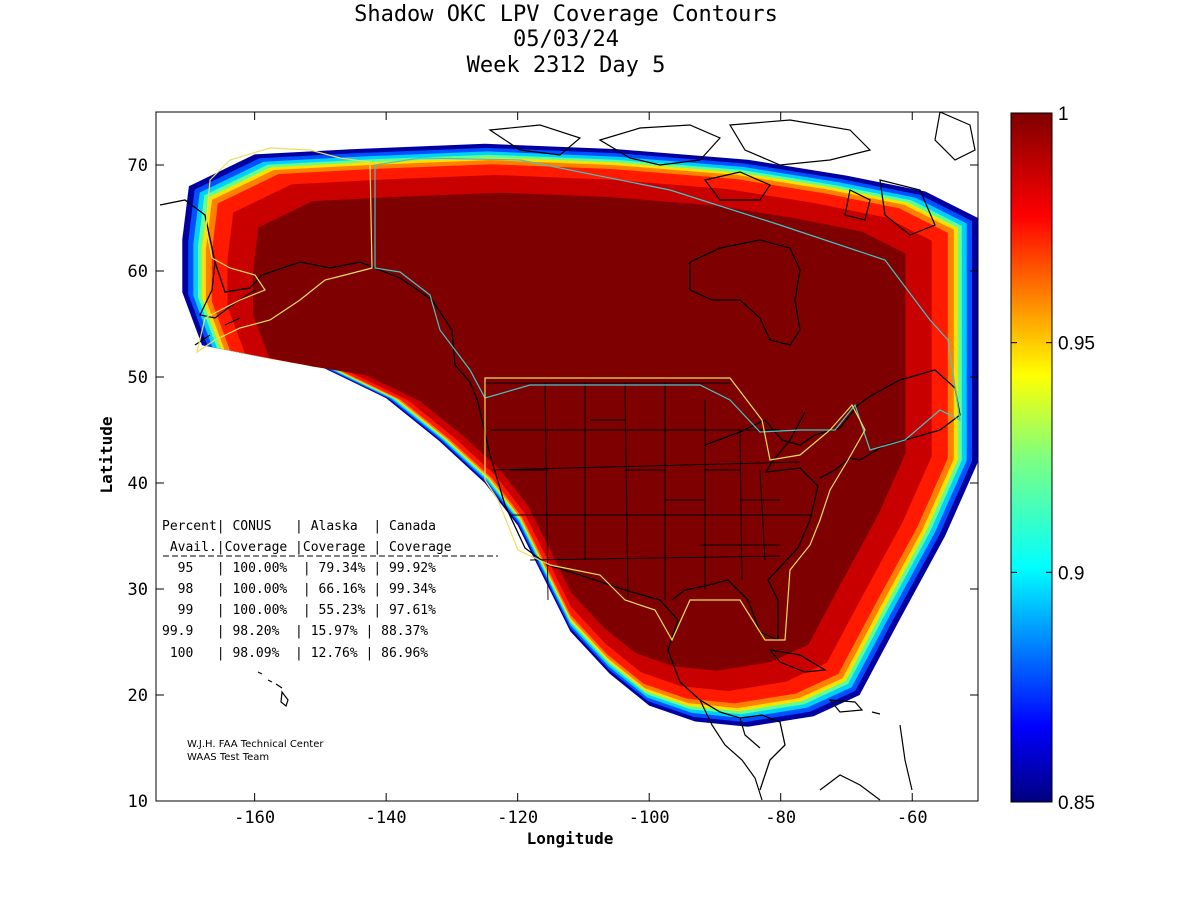 The width and height of the screenshot is (1200, 900). What do you see at coordinates (732, 174) in the screenshot?
I see `arctic-islands-outline` at bounding box center [732, 174].